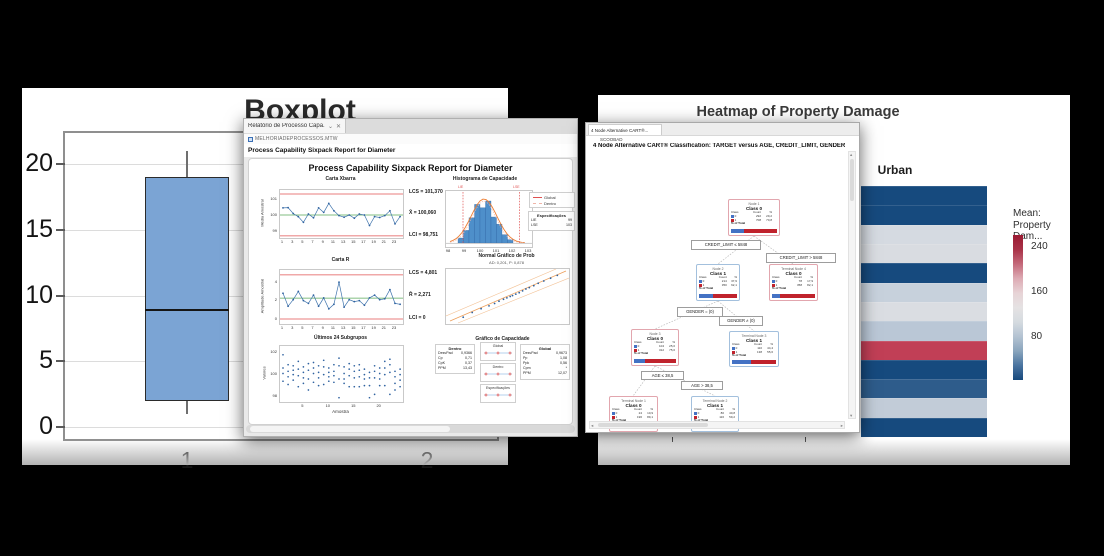 The height and width of the screenshot is (556, 1104). What do you see at coordinates (545, 353) in the screenshot?
I see `stat-row: DesvPad 0,9673` at bounding box center [545, 353].